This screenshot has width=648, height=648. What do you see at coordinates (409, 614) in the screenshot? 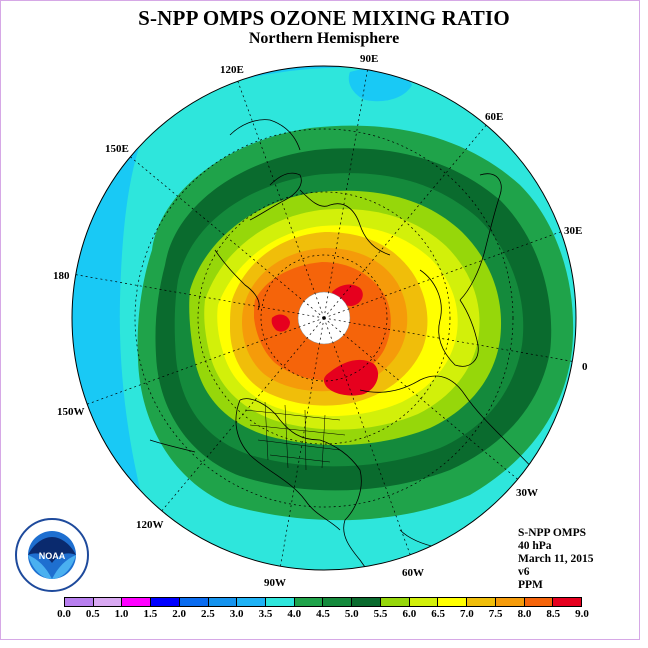
I see `colorbar-tick-label: 6.0` at bounding box center [409, 614].